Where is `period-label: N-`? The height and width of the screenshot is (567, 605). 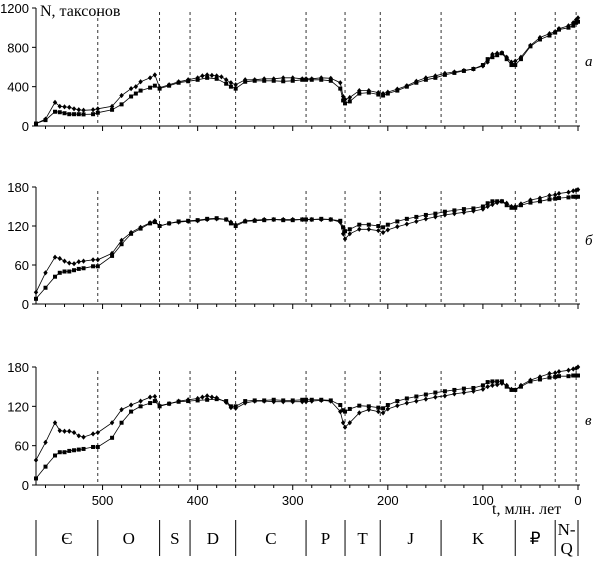
period-label: N- is located at coordinates (567, 529).